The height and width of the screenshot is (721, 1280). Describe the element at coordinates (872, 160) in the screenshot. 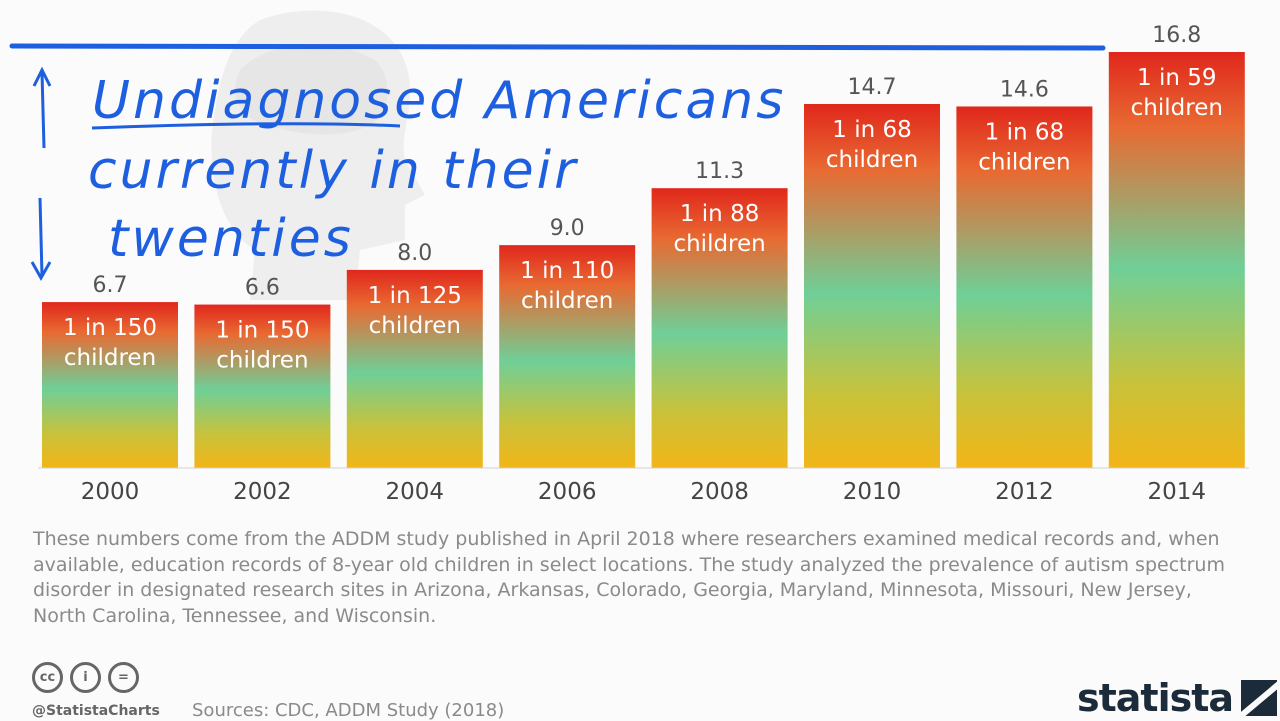

I see `bar-inner-label-2010-2: children` at that location.